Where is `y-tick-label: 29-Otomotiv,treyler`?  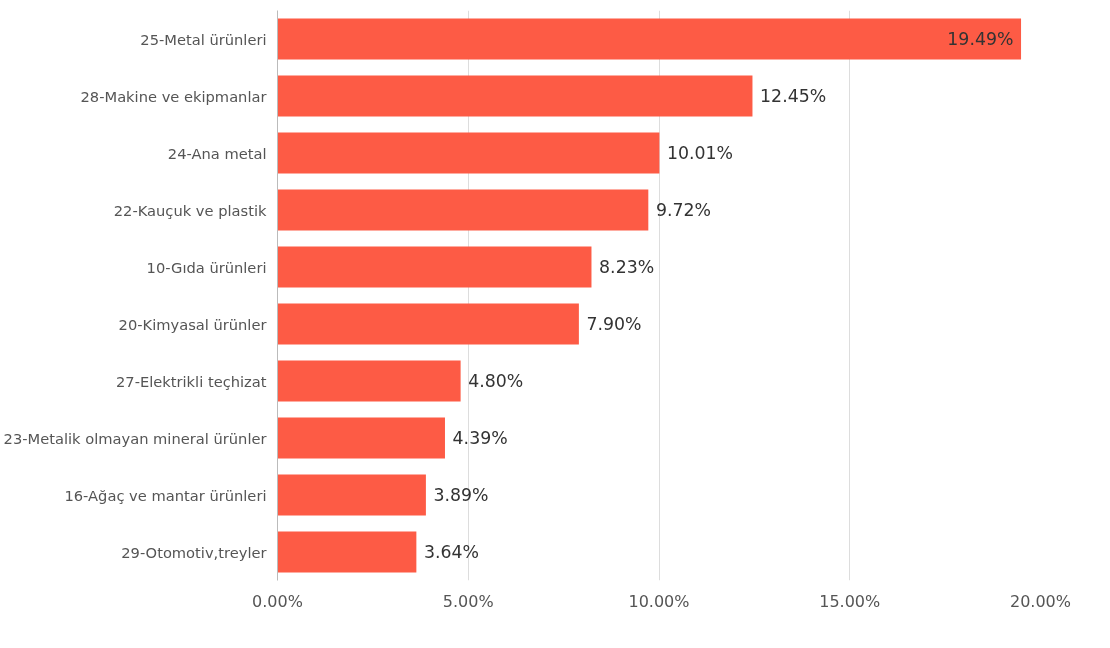
y-tick-label: 29-Otomotiv,treyler is located at coordinates (194, 552).